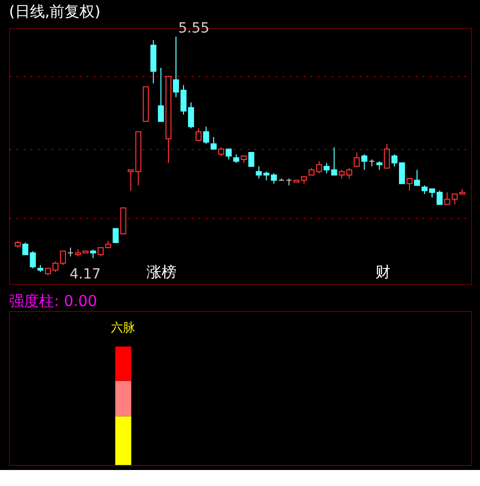 The height and width of the screenshot is (486, 480). What do you see at coordinates (53, 301) in the screenshot?
I see `chart-title: 强度柱: 0.00` at bounding box center [53, 301].